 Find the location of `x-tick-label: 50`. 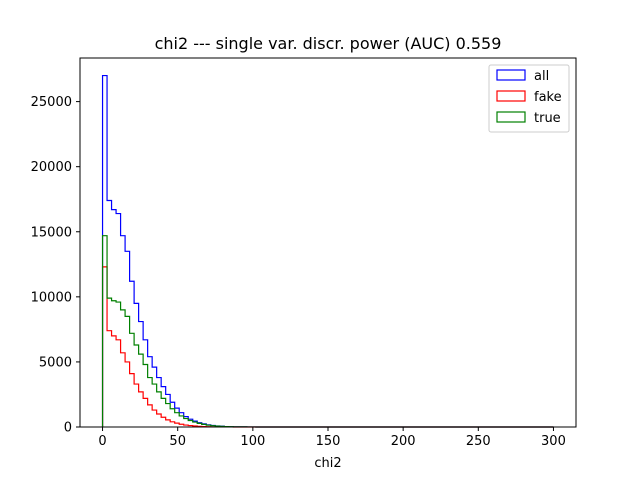

x-tick-label: 50 is located at coordinates (177, 441).